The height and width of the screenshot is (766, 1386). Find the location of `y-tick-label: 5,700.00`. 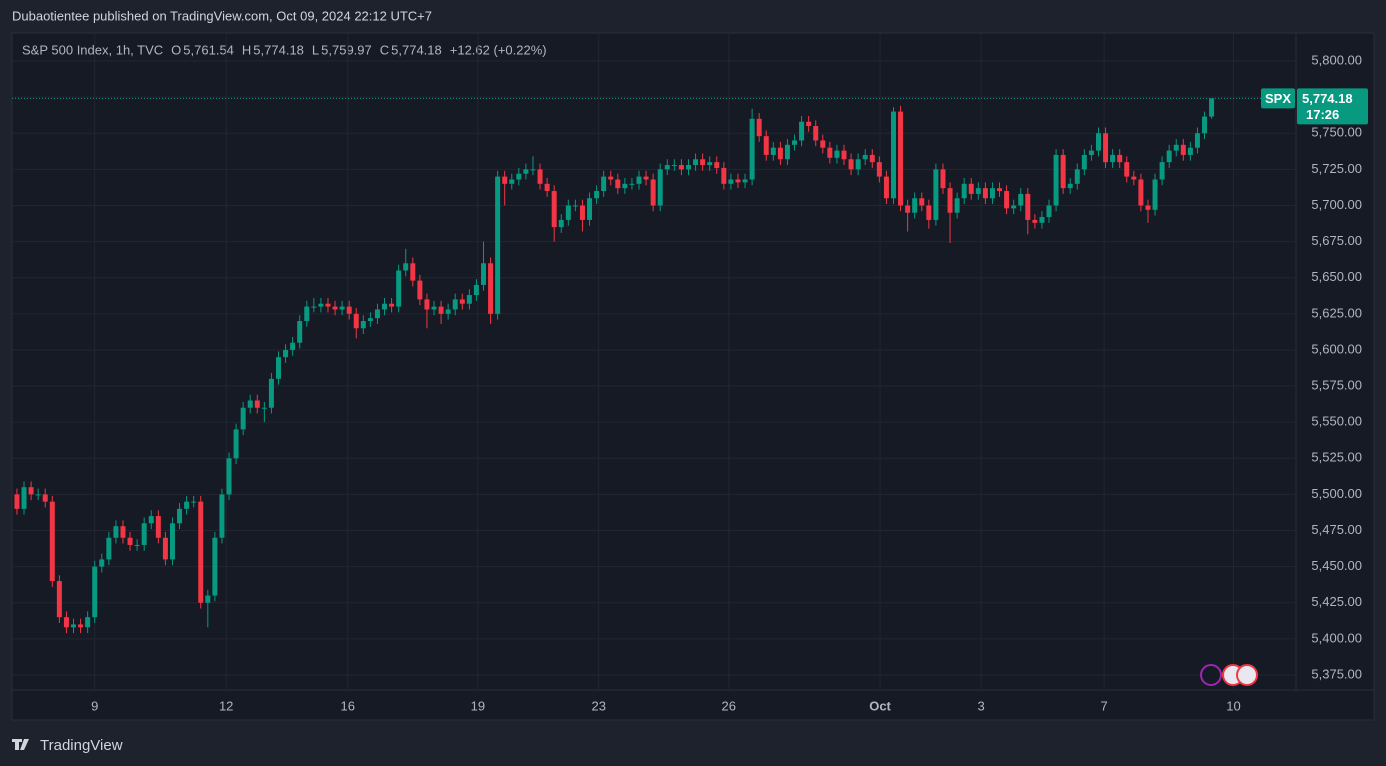

y-tick-label: 5,700.00 is located at coordinates (1336, 204).